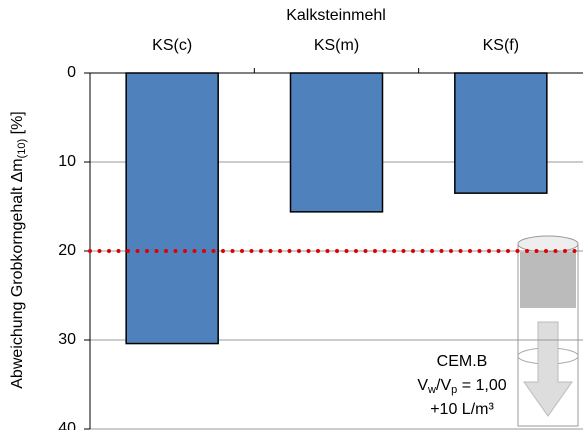 The width and height of the screenshot is (583, 430). Describe the element at coordinates (67, 250) in the screenshot. I see `y-tick-label: 20` at that location.